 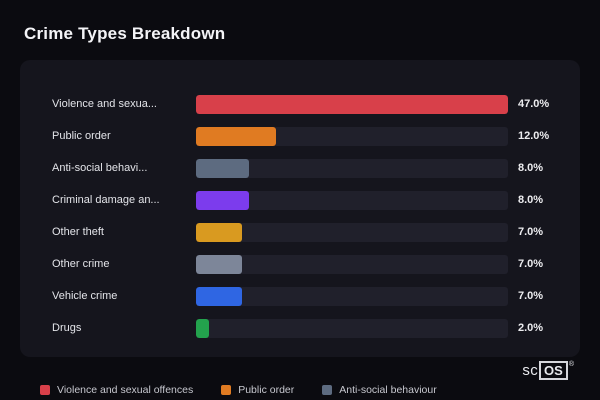 I want to click on legend-label: Anti-social behaviour, so click(x=388, y=390).